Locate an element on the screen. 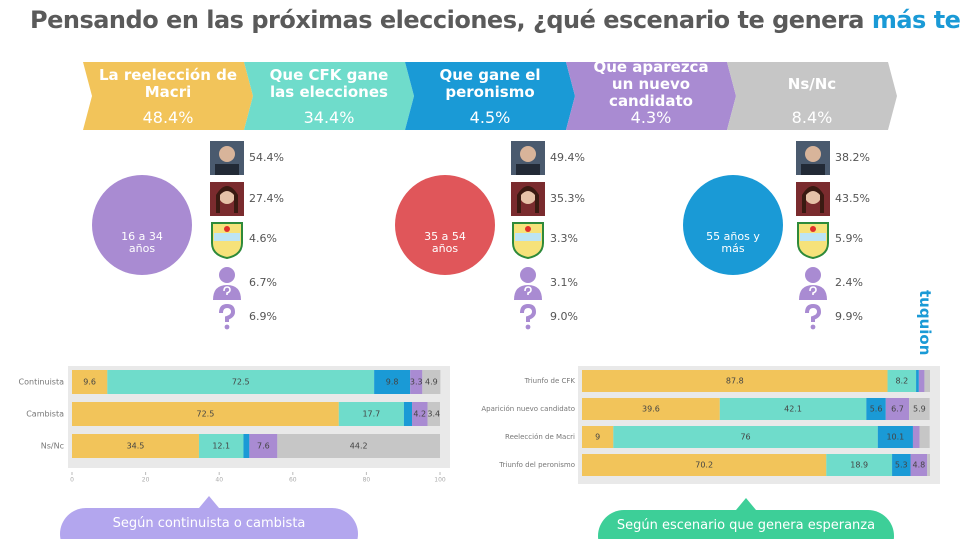 The image size is (960, 539). data-label: 5.3 is located at coordinates (901, 465).